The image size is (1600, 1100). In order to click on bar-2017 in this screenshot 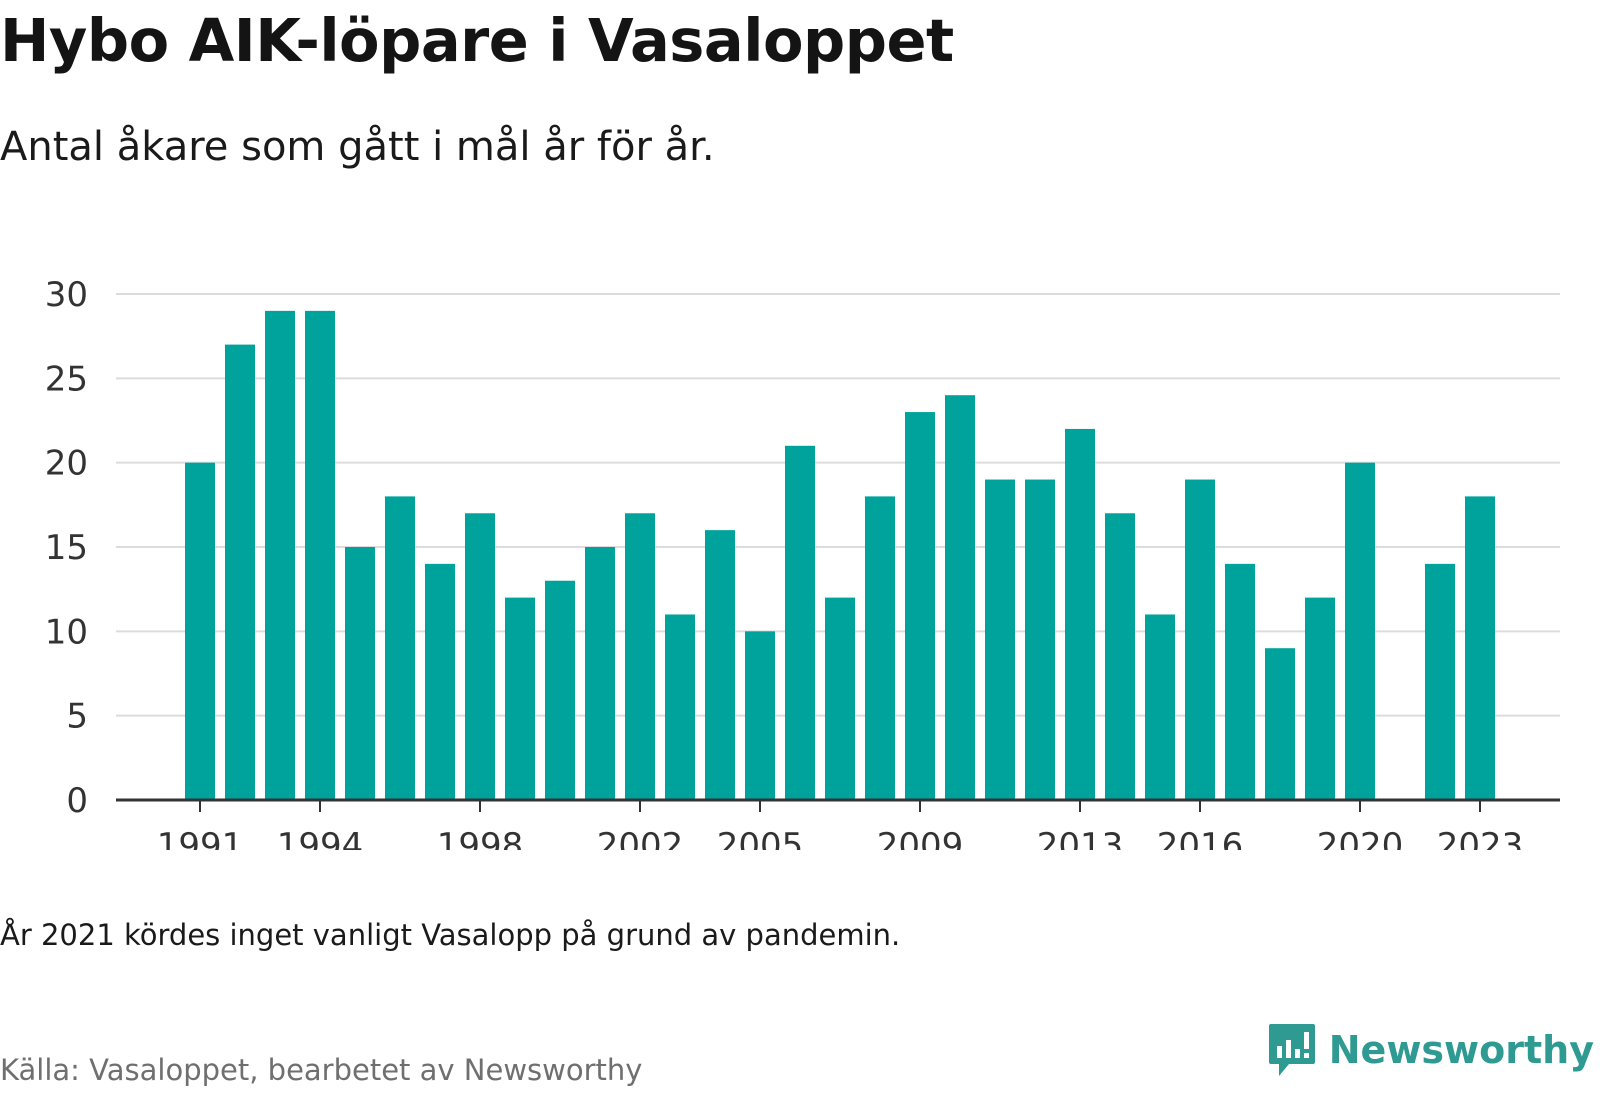, I will do `click(1240, 681)`.